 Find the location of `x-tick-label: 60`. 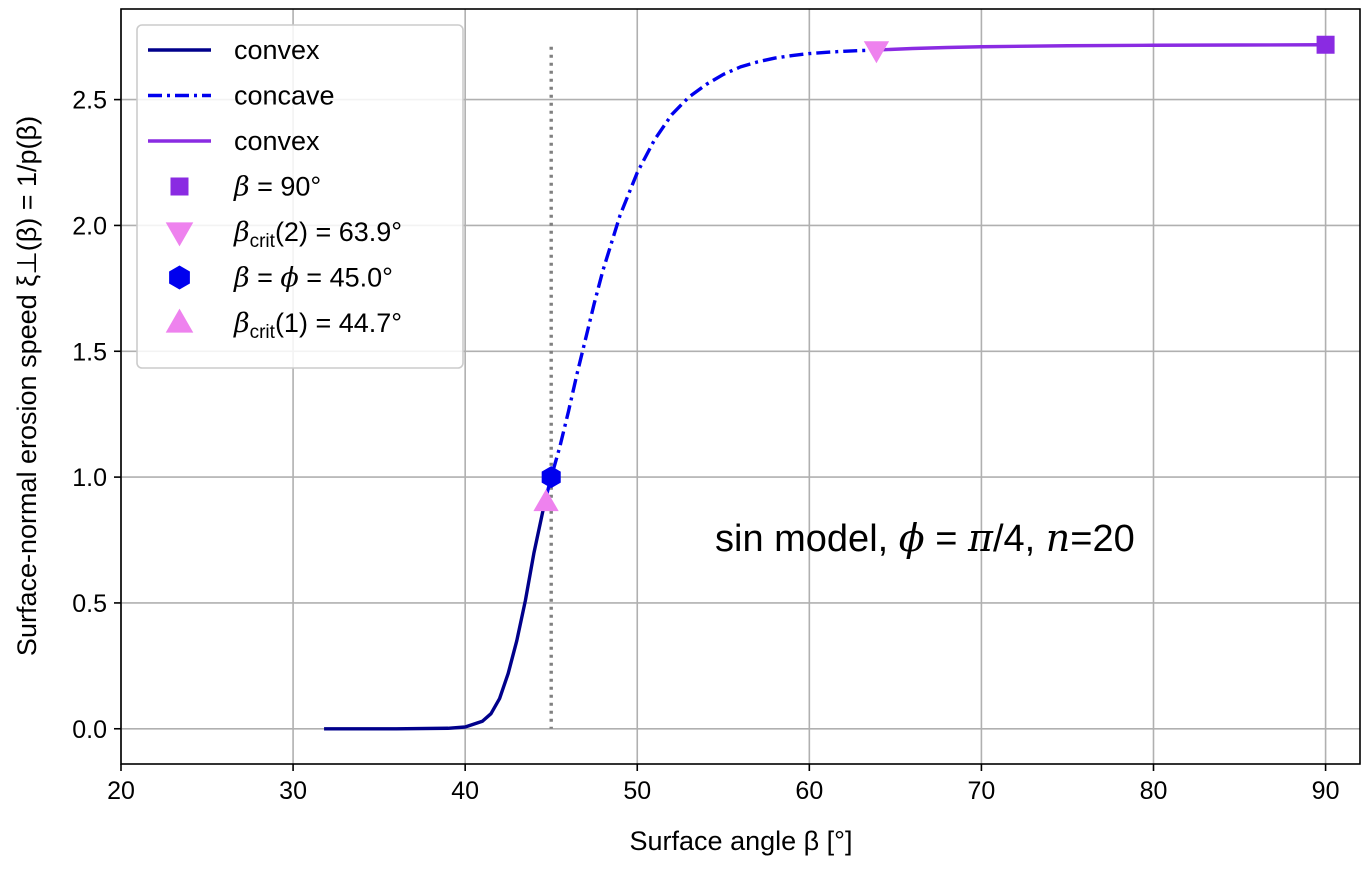

x-tick-label: 60 is located at coordinates (809, 791).